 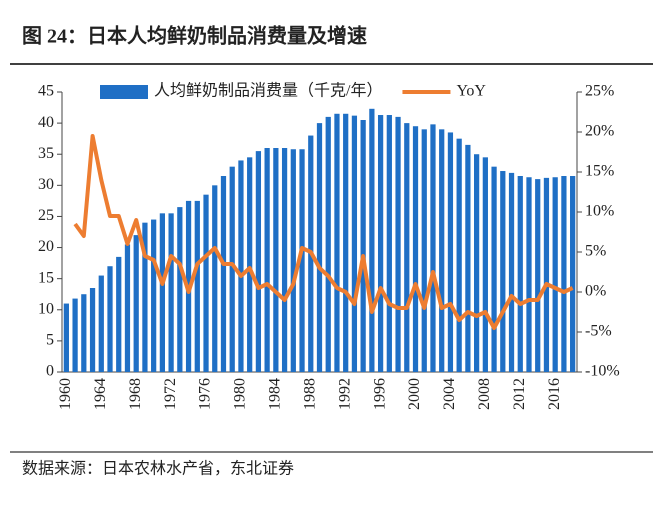 I want to click on x-tick-label: 1984, so click(x=275, y=394).